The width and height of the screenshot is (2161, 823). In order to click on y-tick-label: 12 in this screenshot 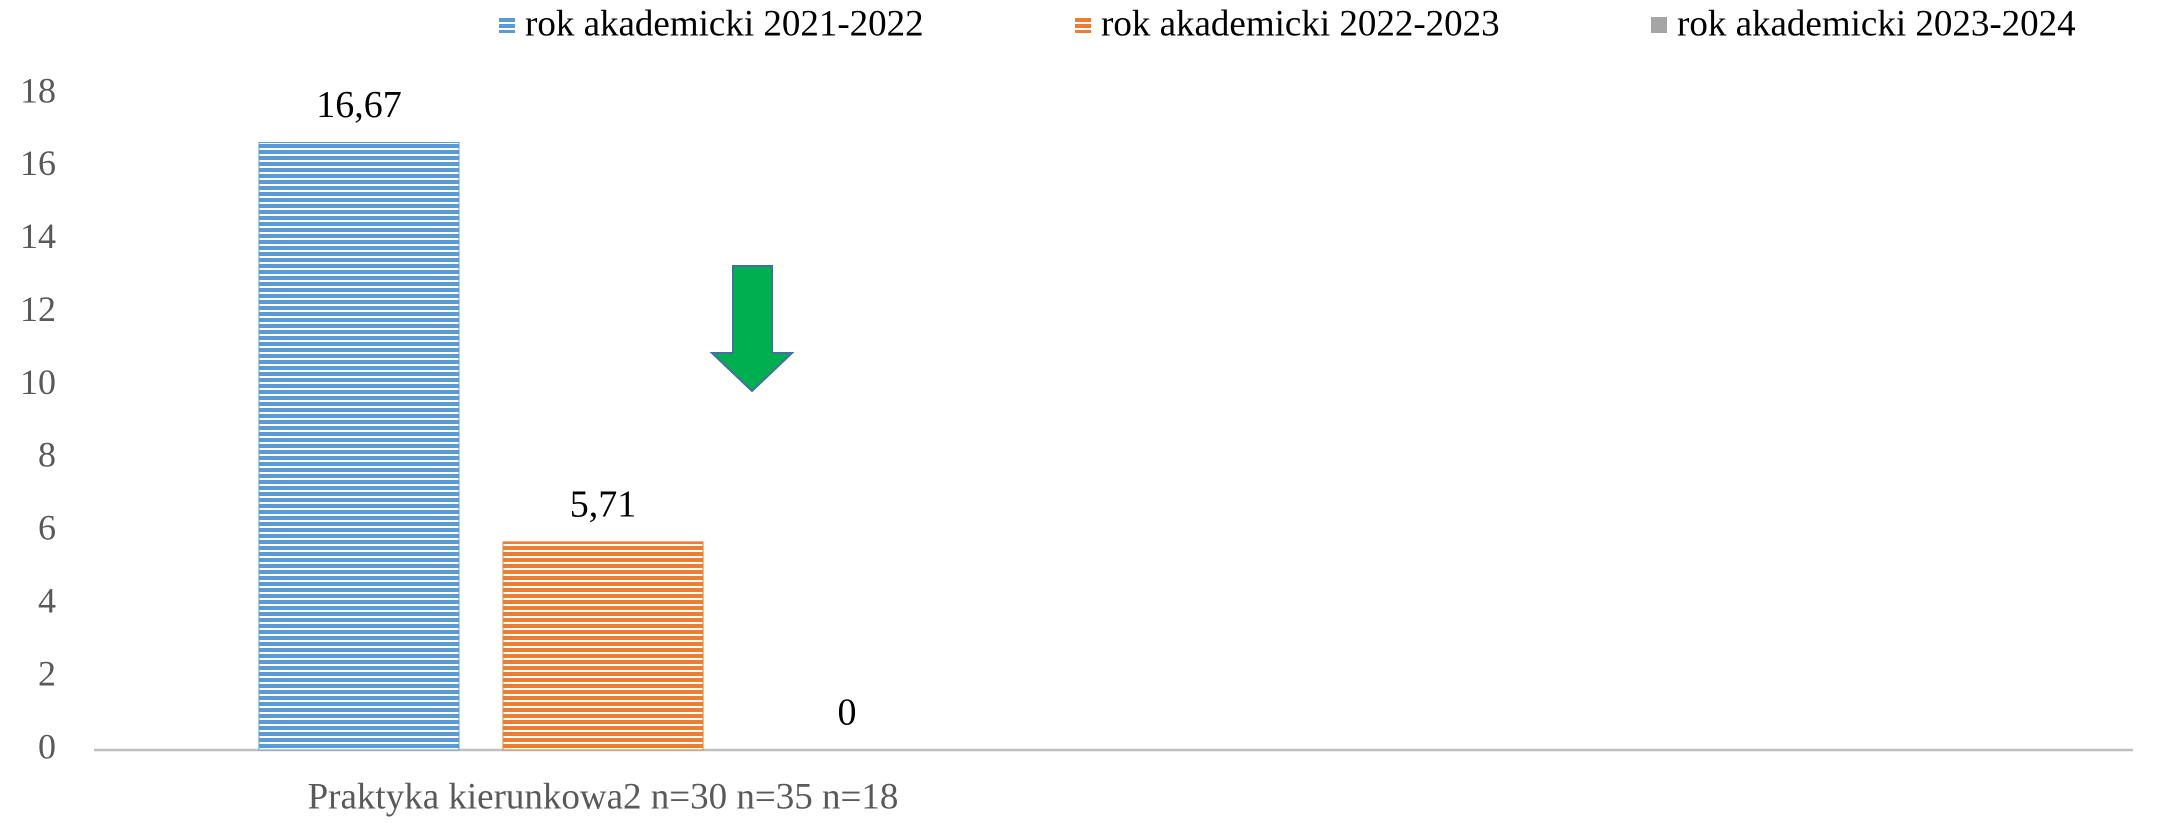, I will do `click(38, 309)`.